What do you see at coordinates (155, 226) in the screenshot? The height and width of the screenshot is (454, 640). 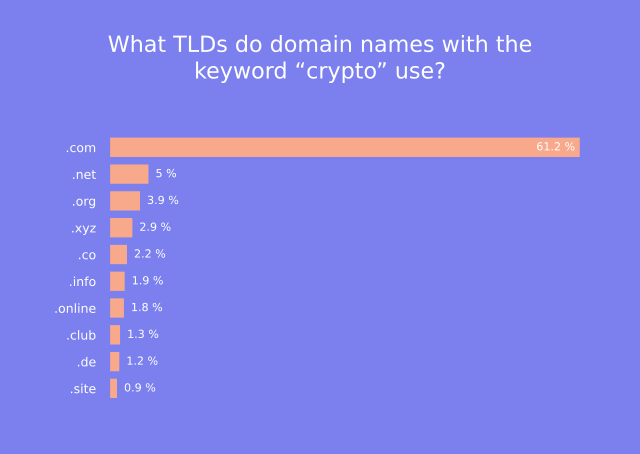 I see `data-label: 2.9 %` at bounding box center [155, 226].